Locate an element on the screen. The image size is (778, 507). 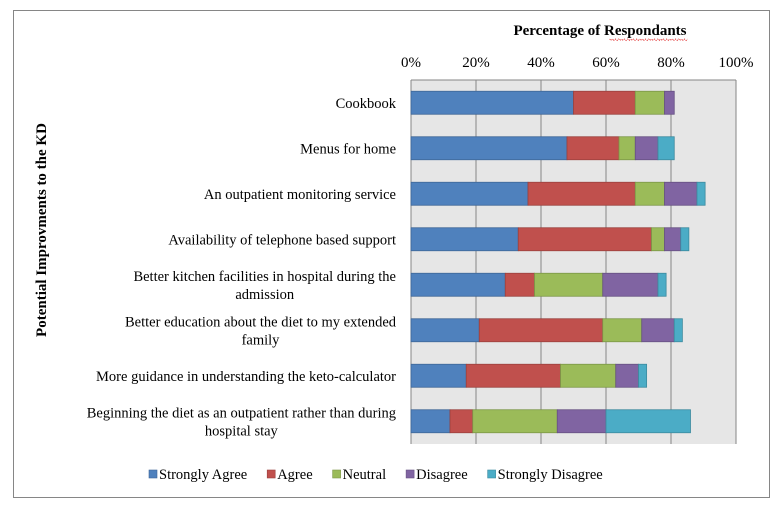
legend-label: Agree is located at coordinates (294, 475).